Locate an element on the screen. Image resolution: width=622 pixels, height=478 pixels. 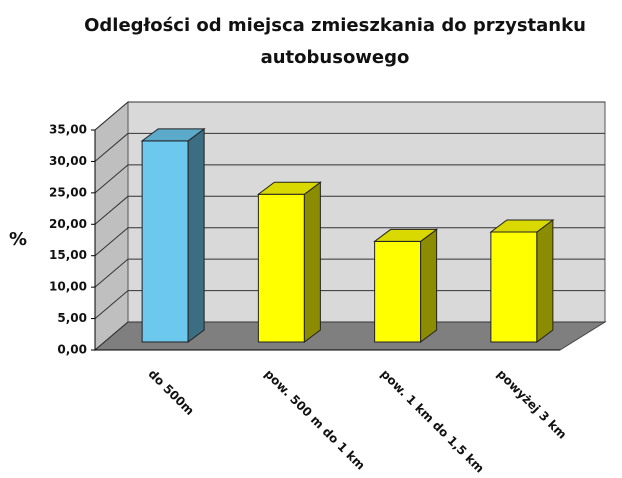
y-tick-label: 15,00 is located at coordinates (68, 255).